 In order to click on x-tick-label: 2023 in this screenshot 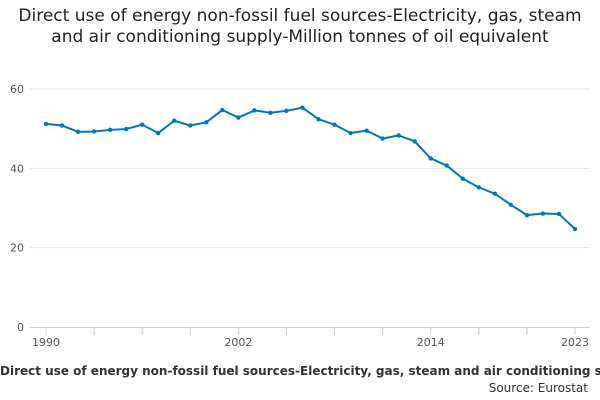, I will do `click(575, 342)`.